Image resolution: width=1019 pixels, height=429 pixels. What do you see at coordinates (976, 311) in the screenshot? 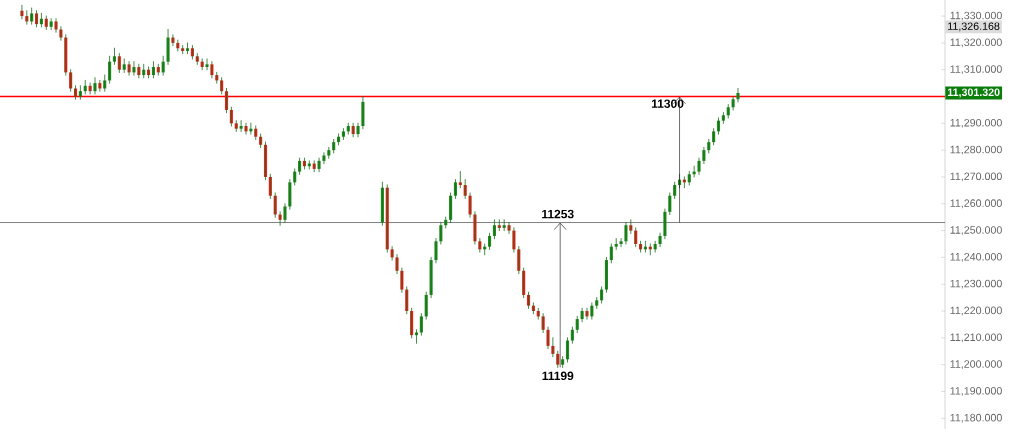
I see `y-tick-label: 11,220.000` at bounding box center [976, 311].